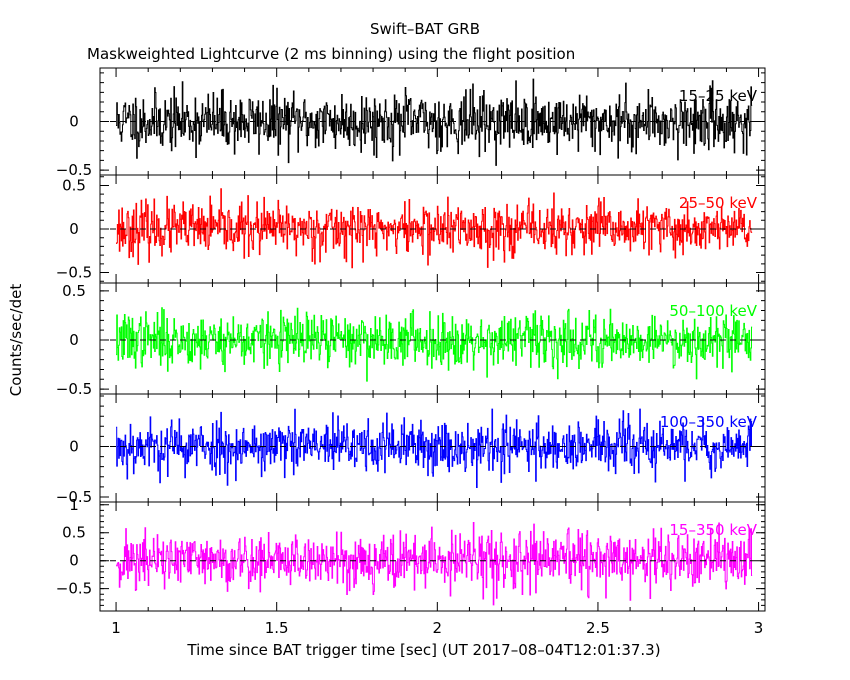  I want to click on panel-band-label: 50–100 keV, so click(713, 311).